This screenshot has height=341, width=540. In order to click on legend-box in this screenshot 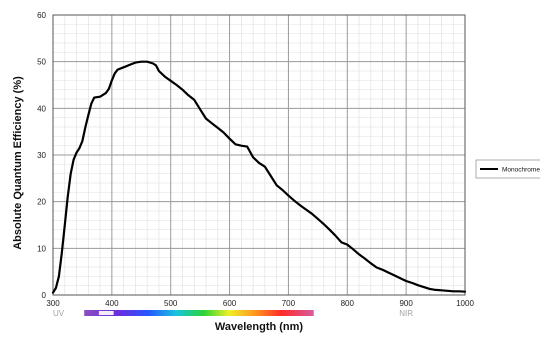, I will do `click(507, 169)`.